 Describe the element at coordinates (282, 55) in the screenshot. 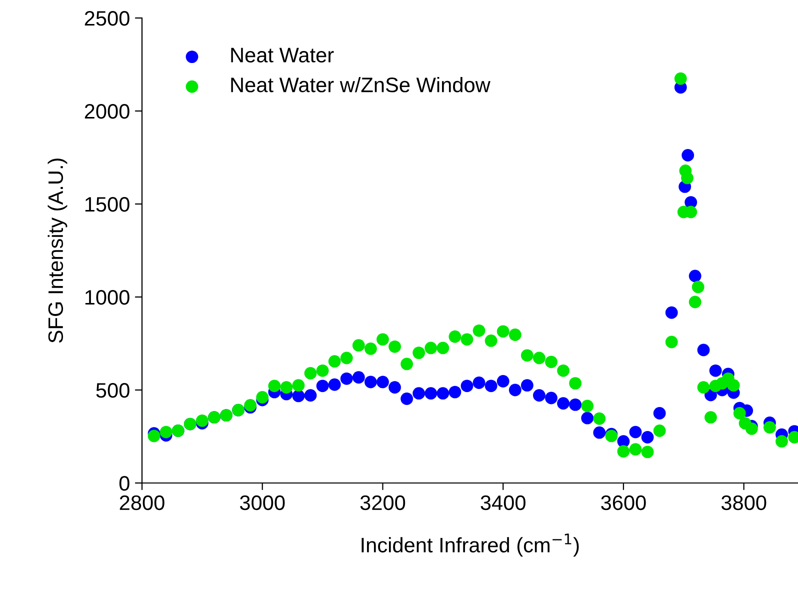

I see `legend-label: Neat Water` at that location.